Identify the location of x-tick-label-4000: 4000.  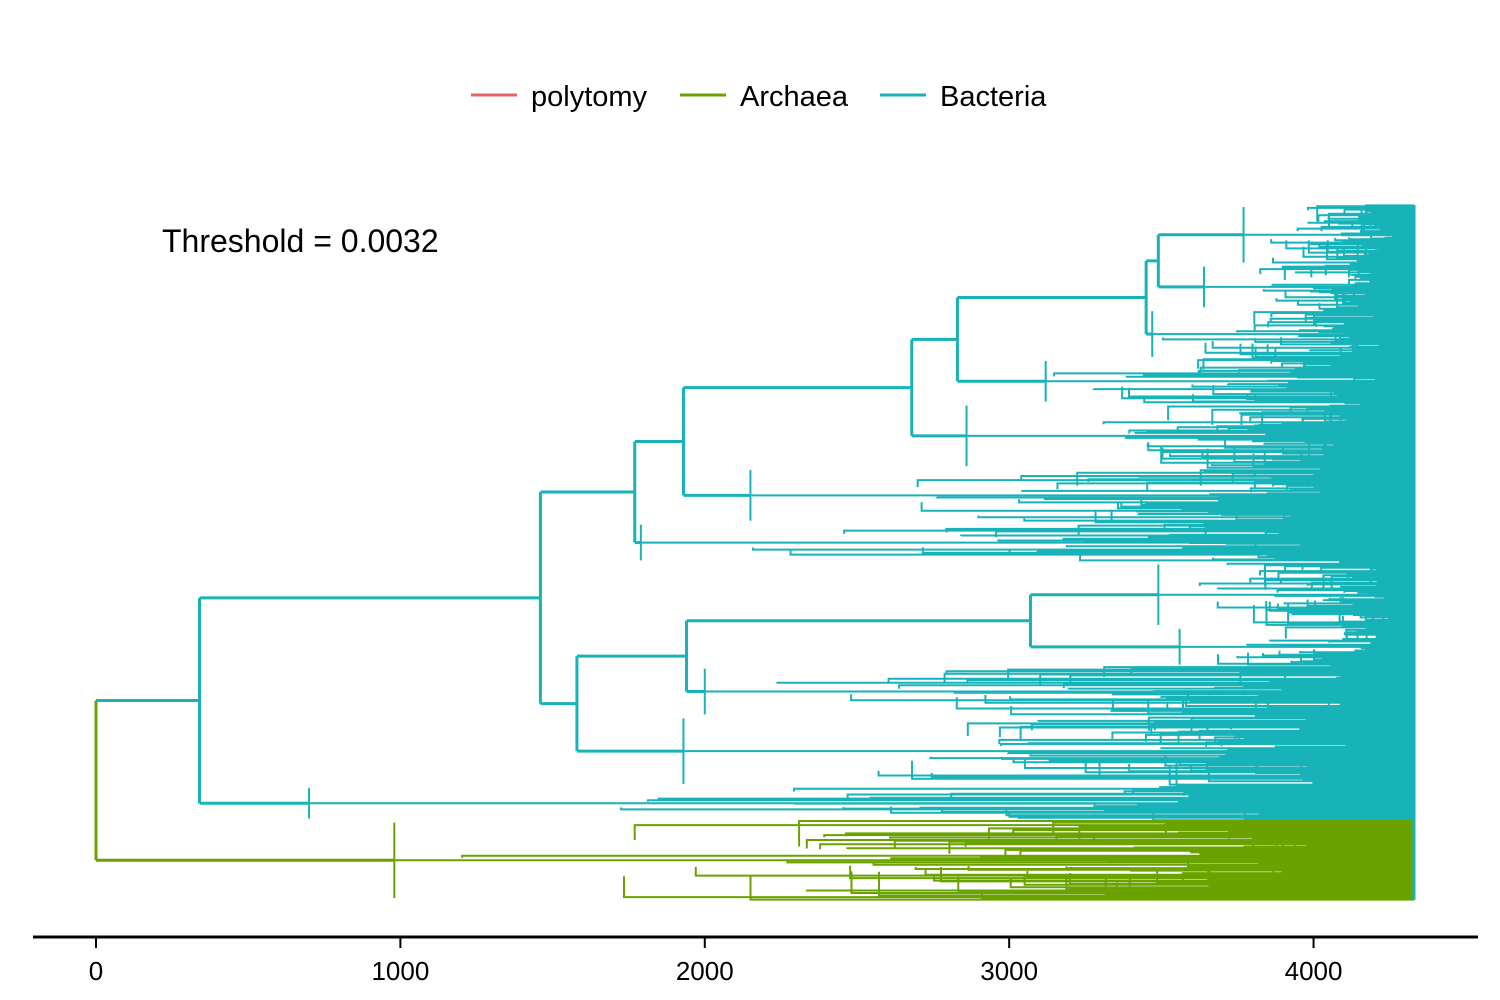
(1314, 971).